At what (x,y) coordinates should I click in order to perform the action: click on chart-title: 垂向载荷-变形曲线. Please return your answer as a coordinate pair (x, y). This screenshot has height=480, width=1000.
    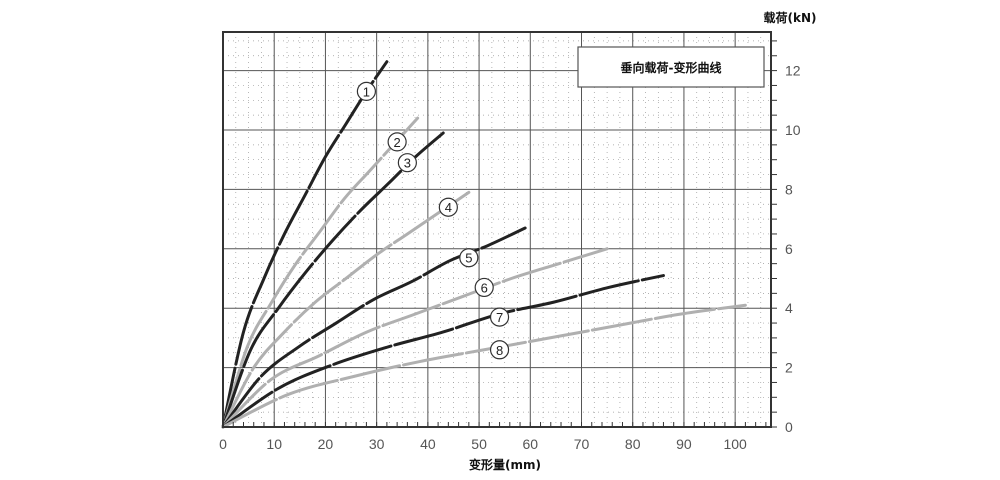
    Looking at the image, I should click on (671, 67).